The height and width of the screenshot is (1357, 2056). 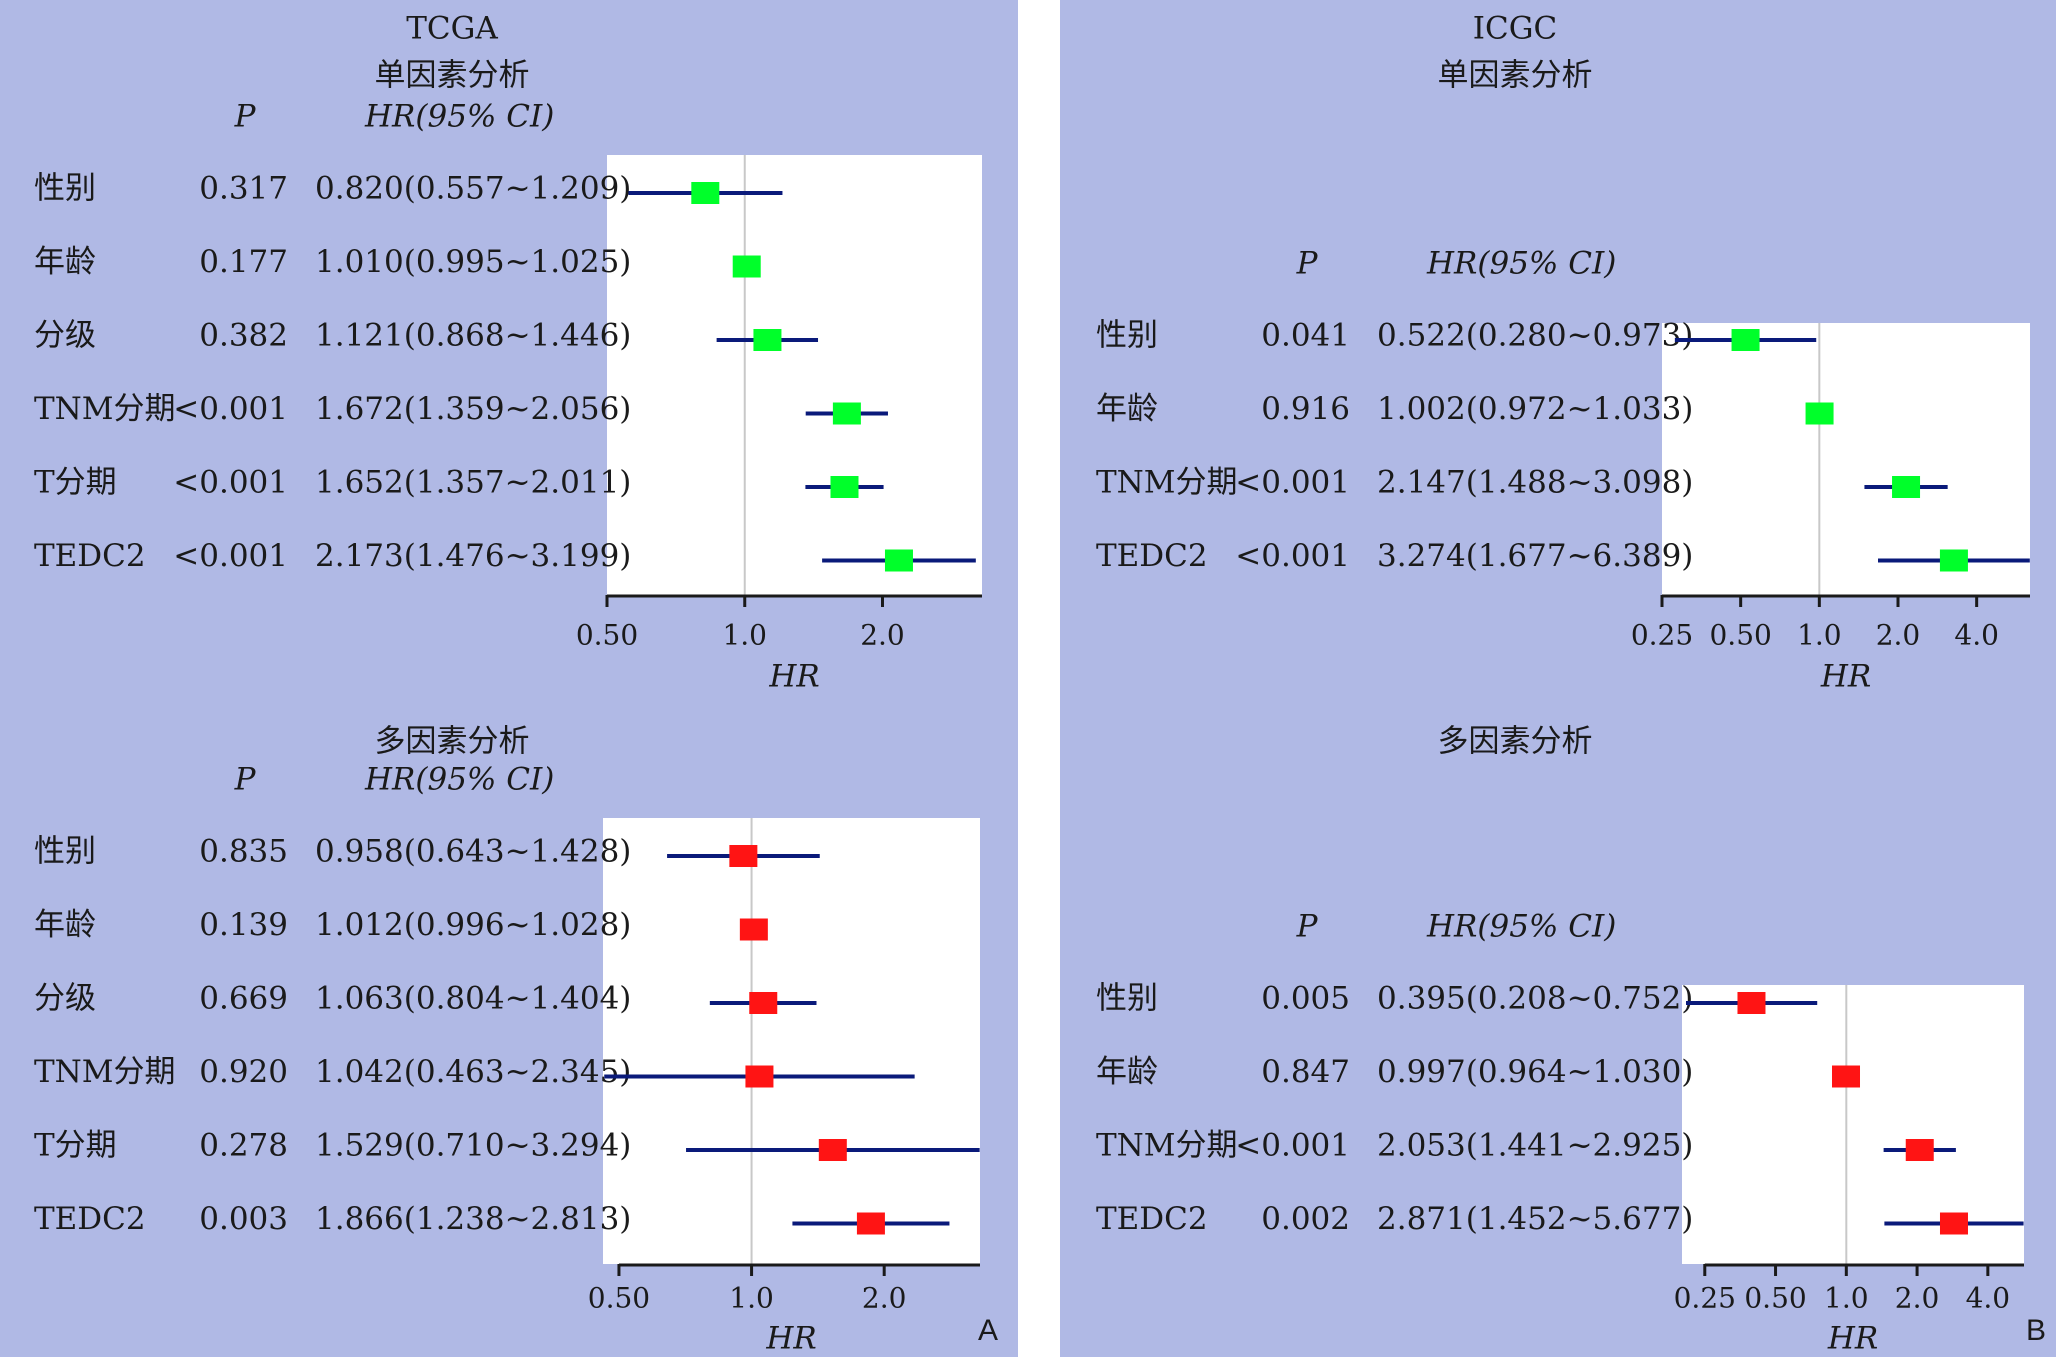 What do you see at coordinates (243, 1072) in the screenshot?
I see `p-value: 0.920` at bounding box center [243, 1072].